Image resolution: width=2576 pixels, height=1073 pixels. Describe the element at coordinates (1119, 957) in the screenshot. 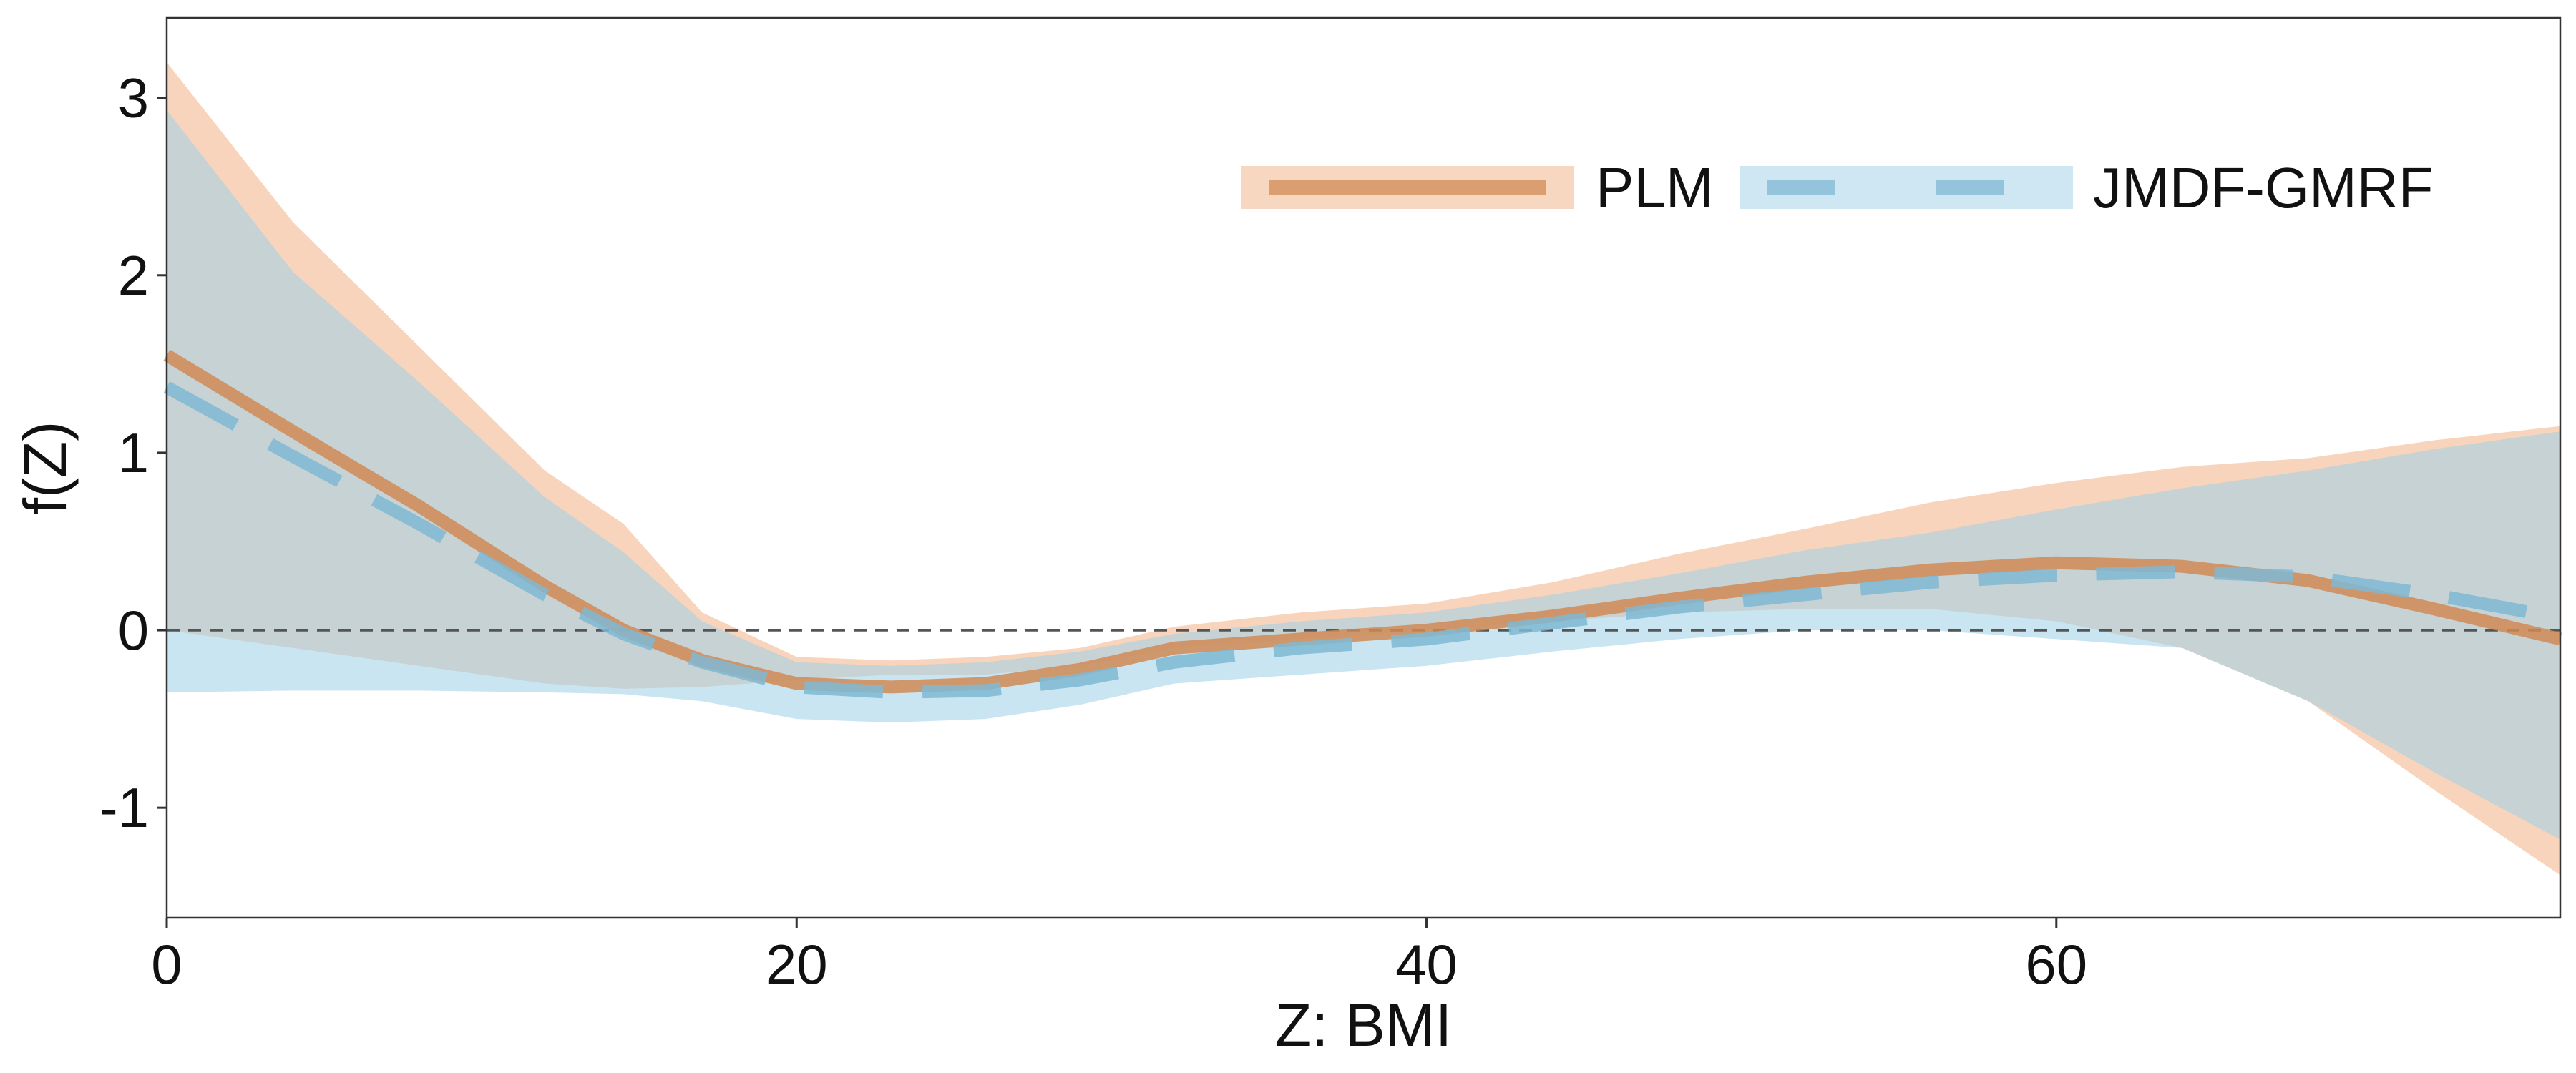

I see `x-axis-ticks: 0 20 40 60` at that location.